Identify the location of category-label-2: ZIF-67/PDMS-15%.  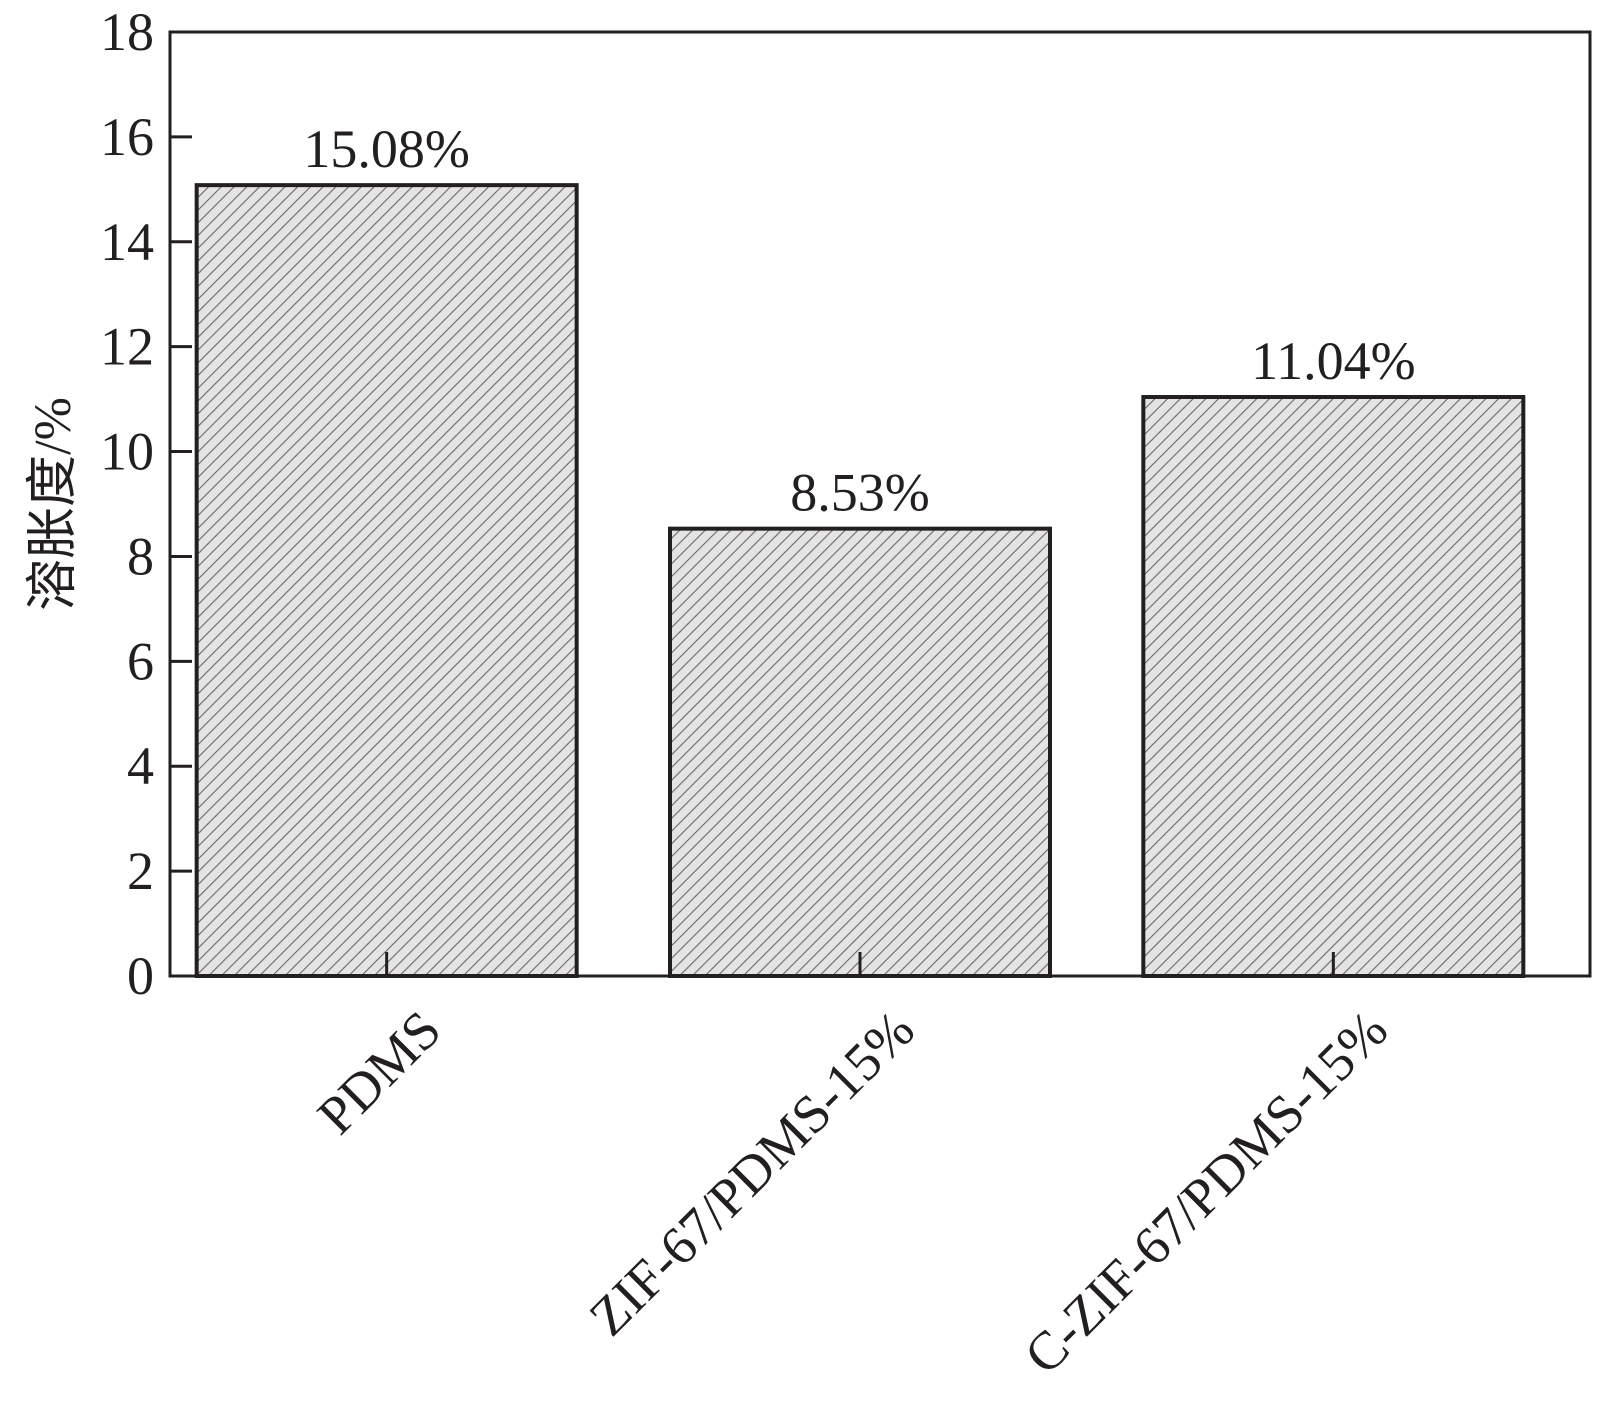
(752, 1173).